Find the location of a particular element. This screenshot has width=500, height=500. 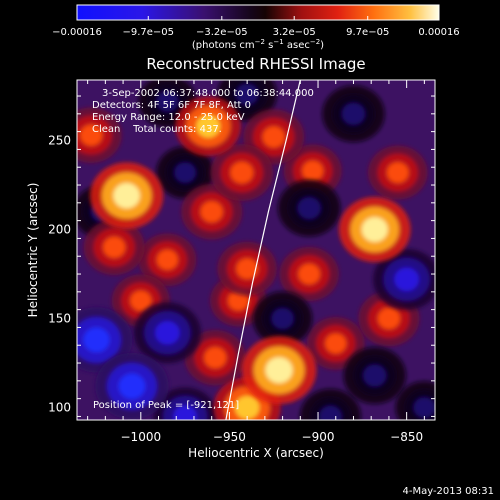

annotation-time-range: 3-Sep-2002 06:37:48.000 to 06:38:44.000 is located at coordinates (208, 93).